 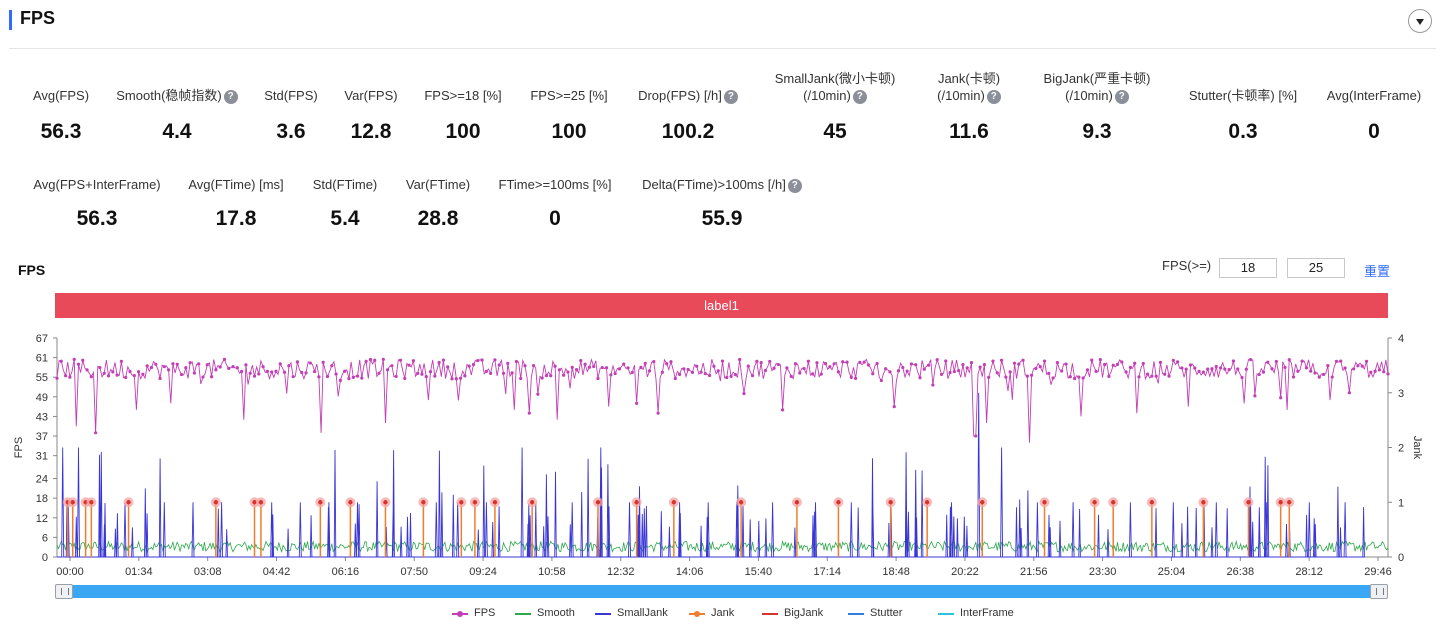 I want to click on chevron-down-icon, so click(x=1420, y=21).